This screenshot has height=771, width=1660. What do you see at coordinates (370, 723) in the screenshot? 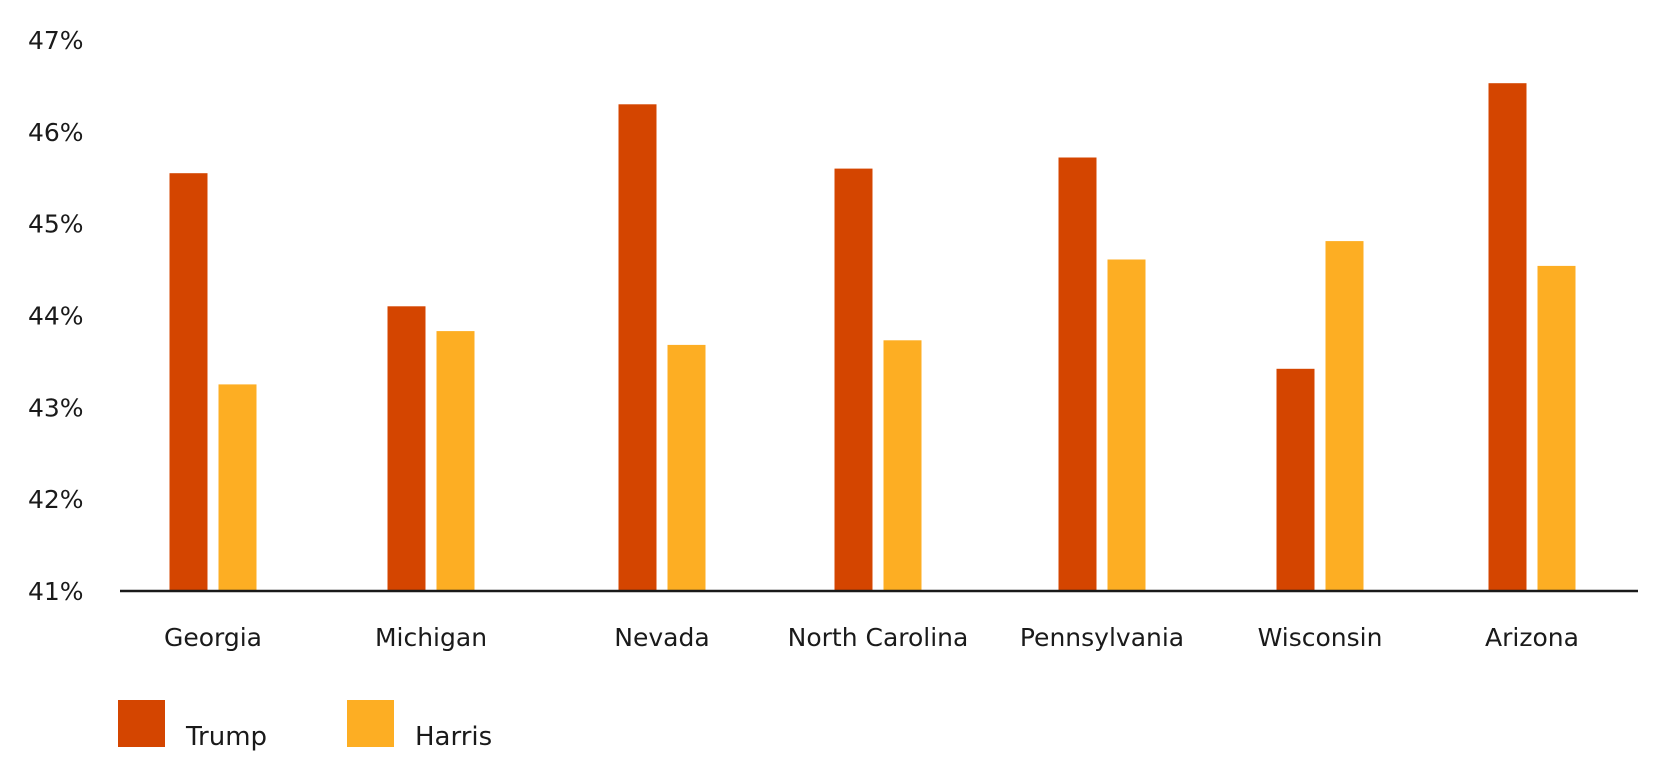
I see `legend-swatch-harris` at bounding box center [370, 723].